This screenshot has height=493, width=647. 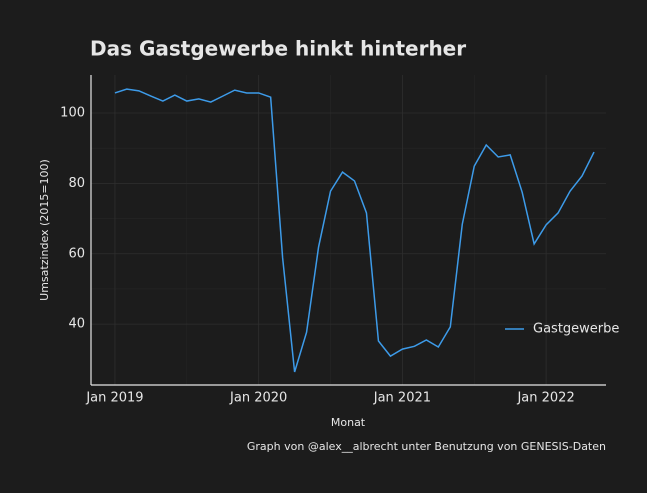 What do you see at coordinates (576, 329) in the screenshot?
I see `legend-label: Gastgewerbe` at bounding box center [576, 329].